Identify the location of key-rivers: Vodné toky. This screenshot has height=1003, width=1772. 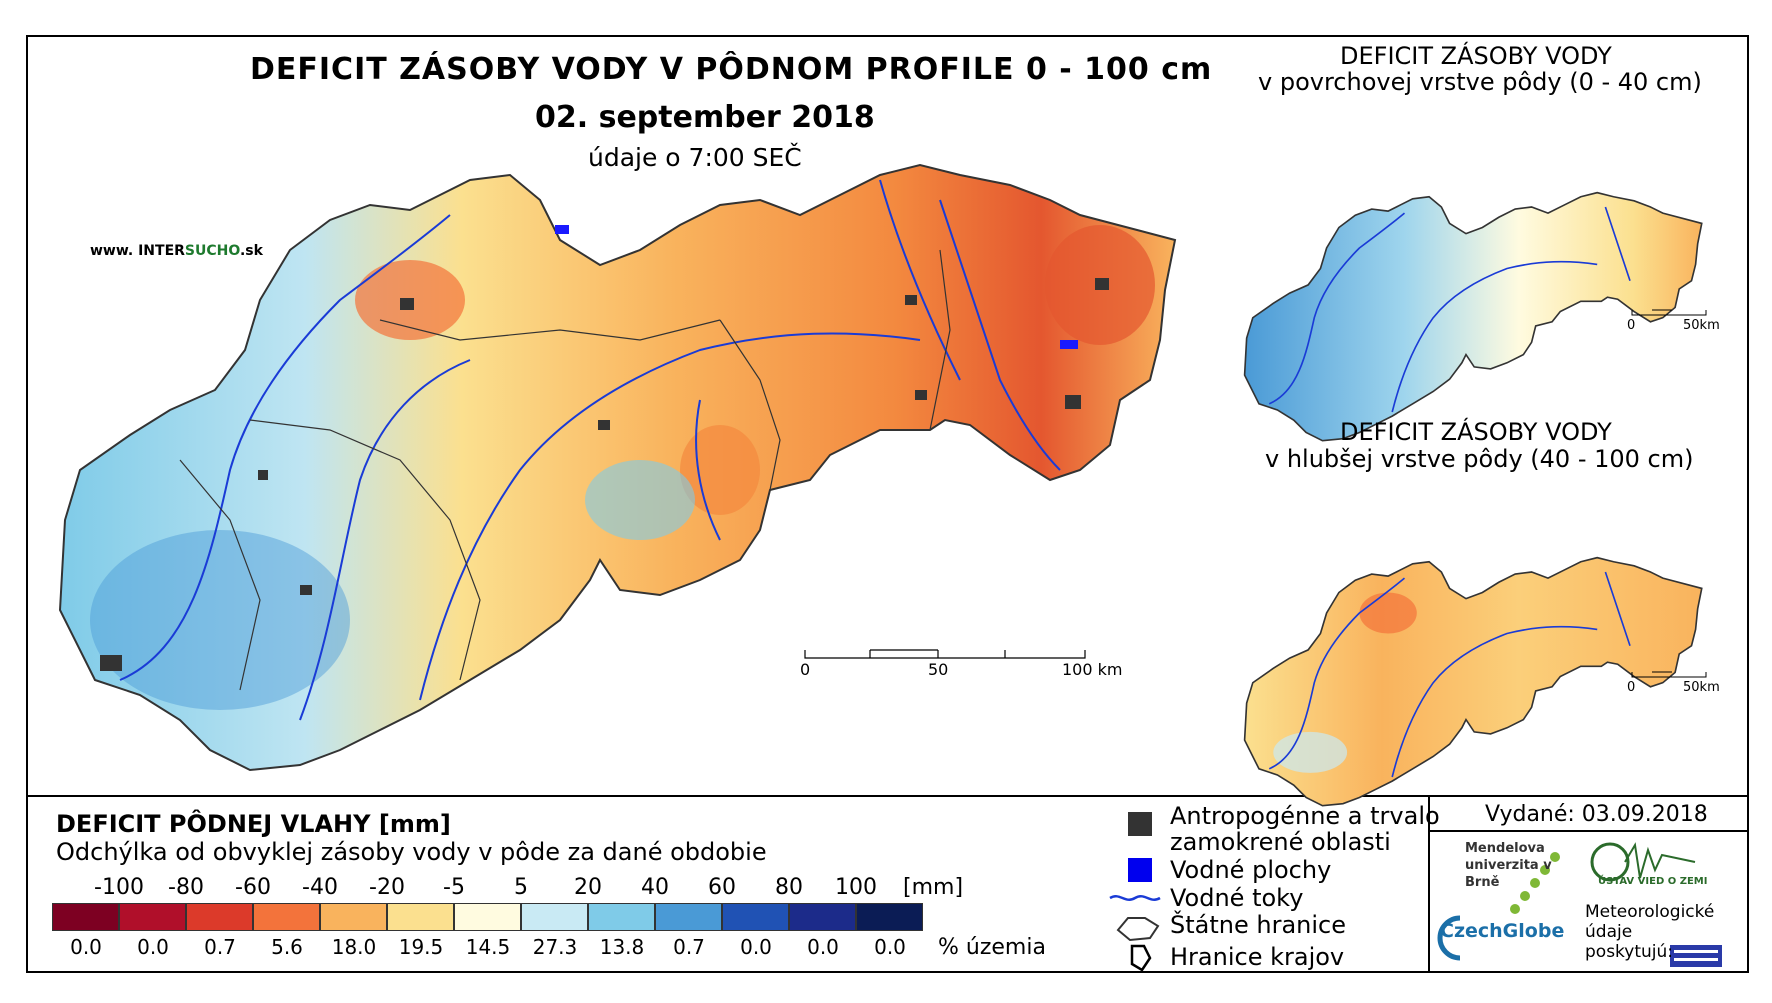
(1237, 898).